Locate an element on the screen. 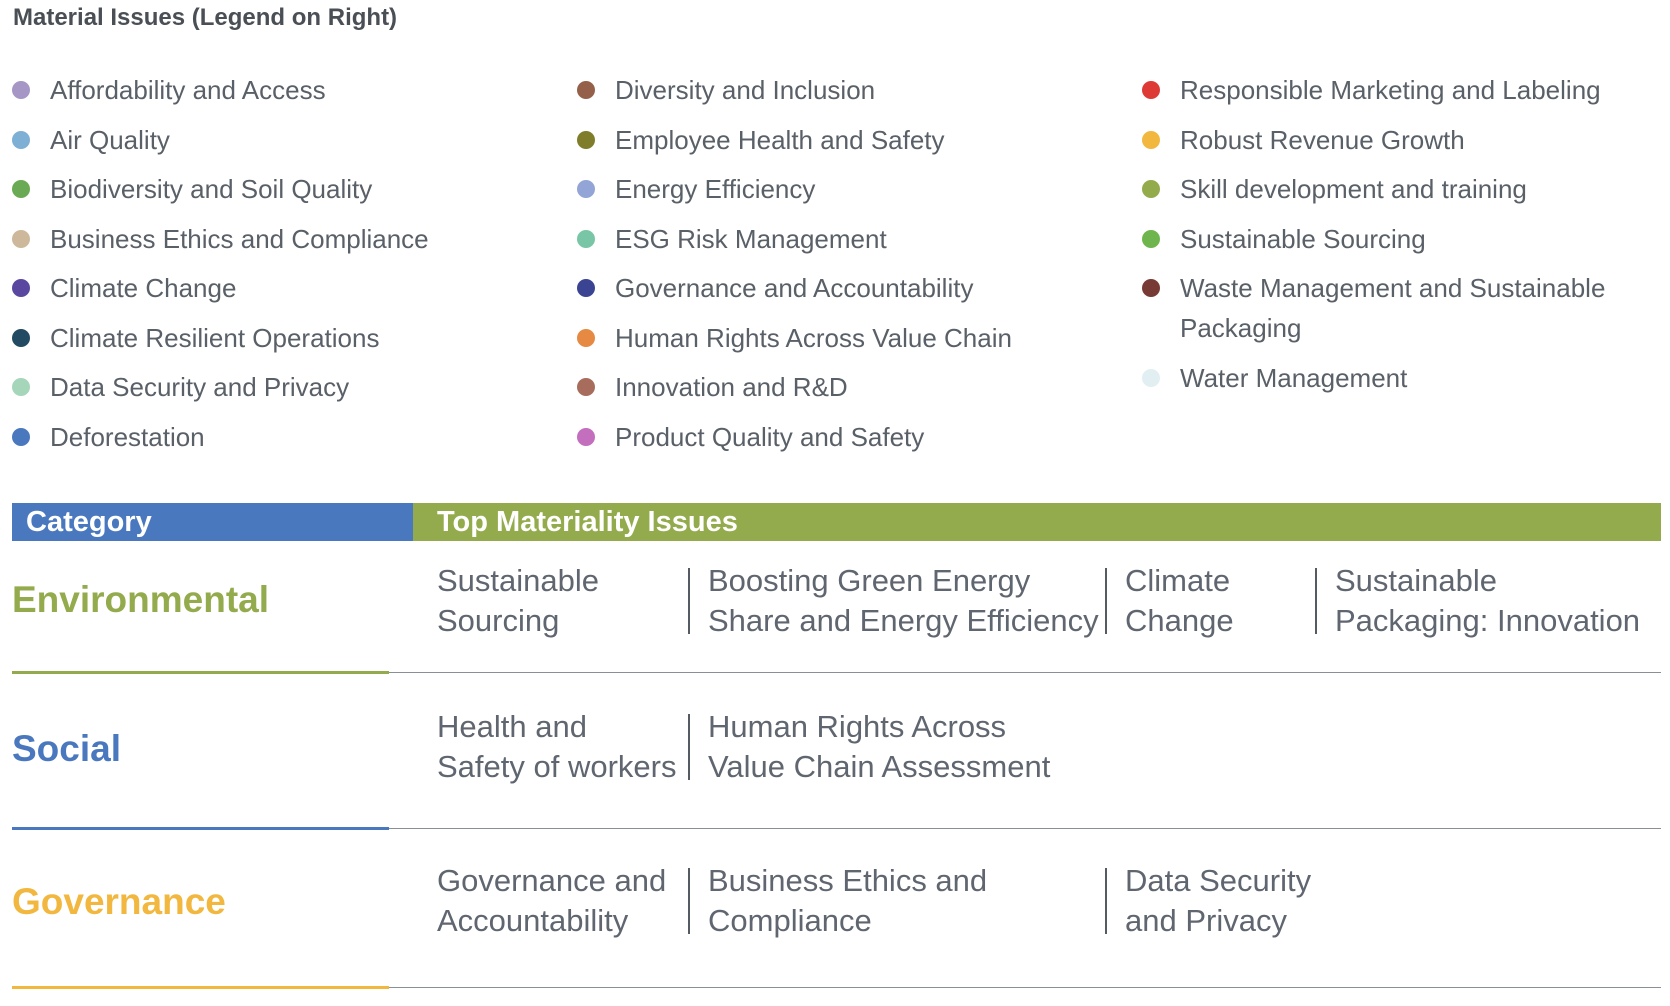 This screenshot has width=1670, height=1006. legend-label: Biodiversity and Soil Quality is located at coordinates (211, 189).